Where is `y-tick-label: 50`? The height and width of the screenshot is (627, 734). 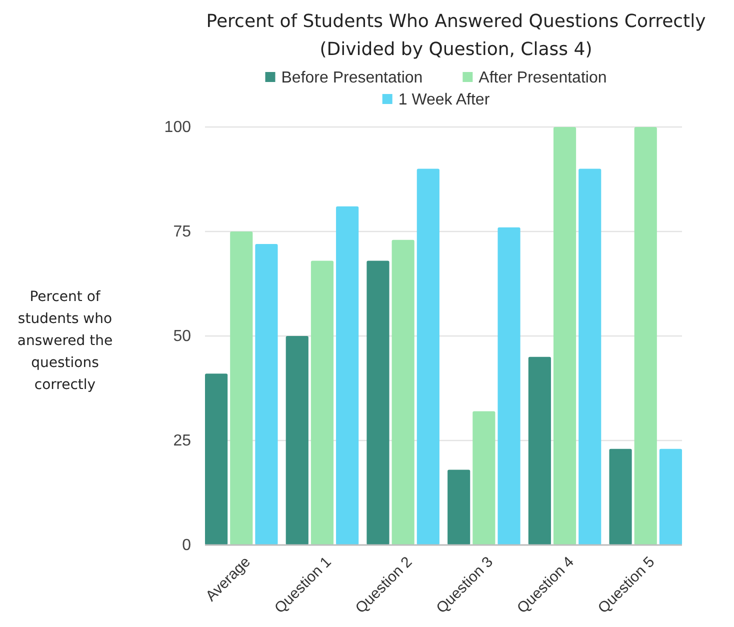 y-tick-label: 50 is located at coordinates (182, 337).